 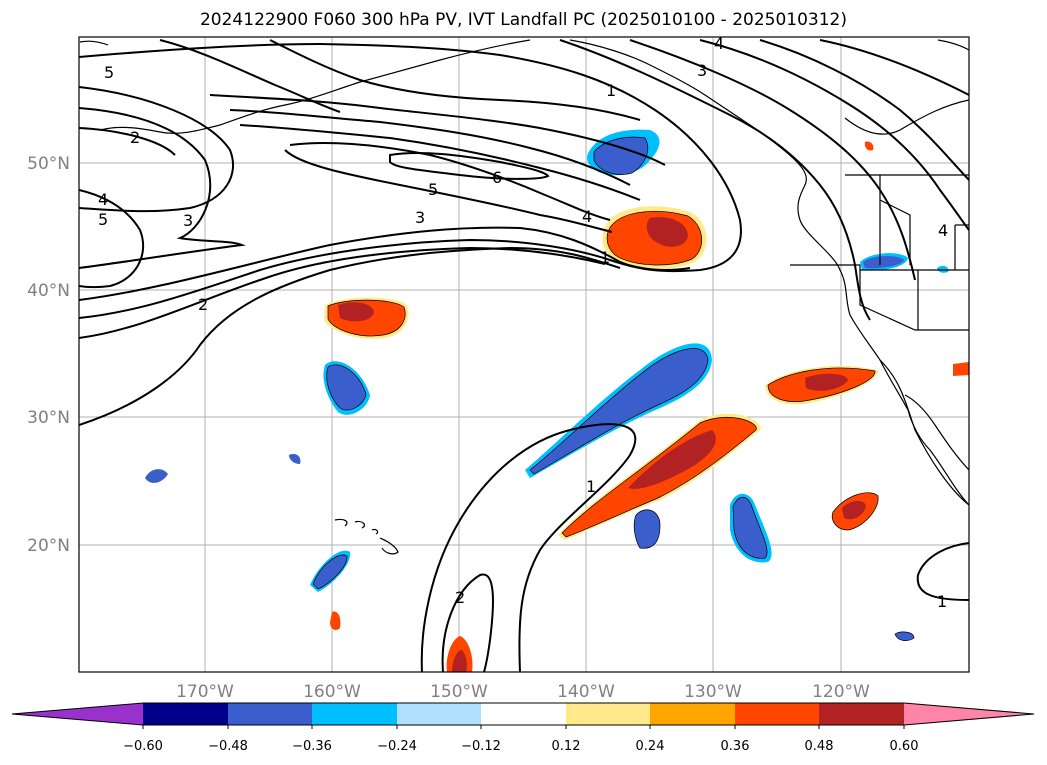 What do you see at coordinates (459, 692) in the screenshot?
I see `lon-tick: 150°W` at bounding box center [459, 692].